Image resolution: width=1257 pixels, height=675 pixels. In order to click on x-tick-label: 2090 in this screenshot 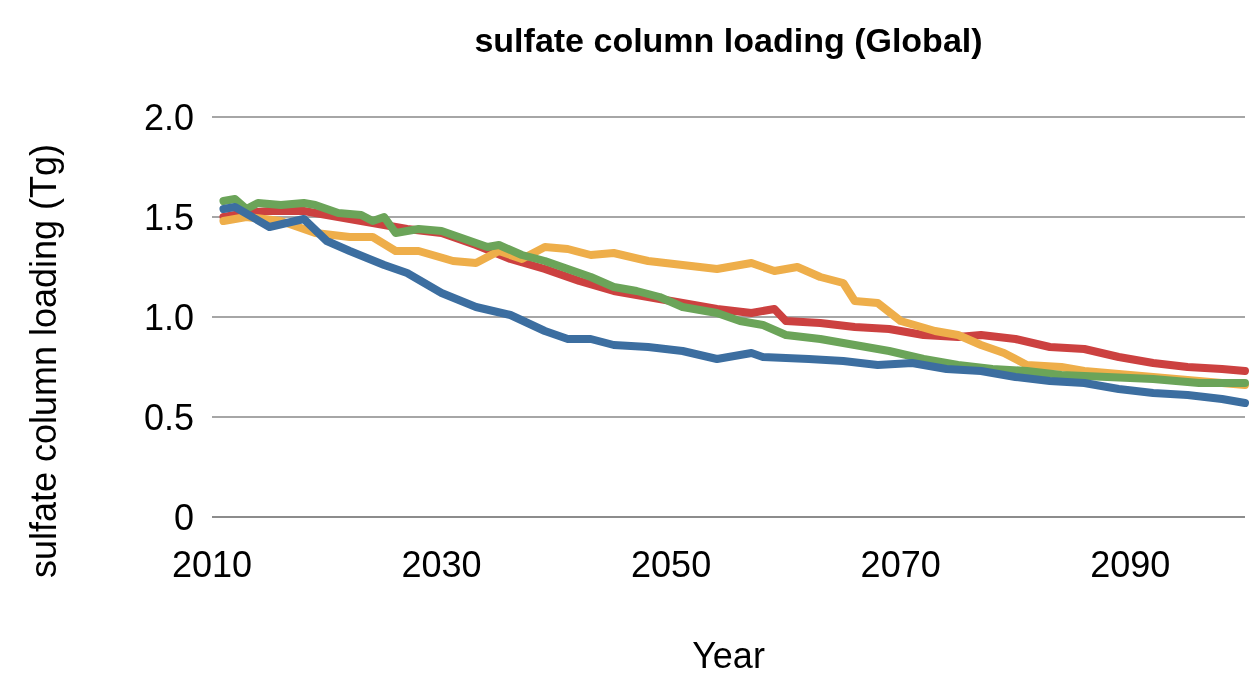, I will do `click(1130, 564)`.